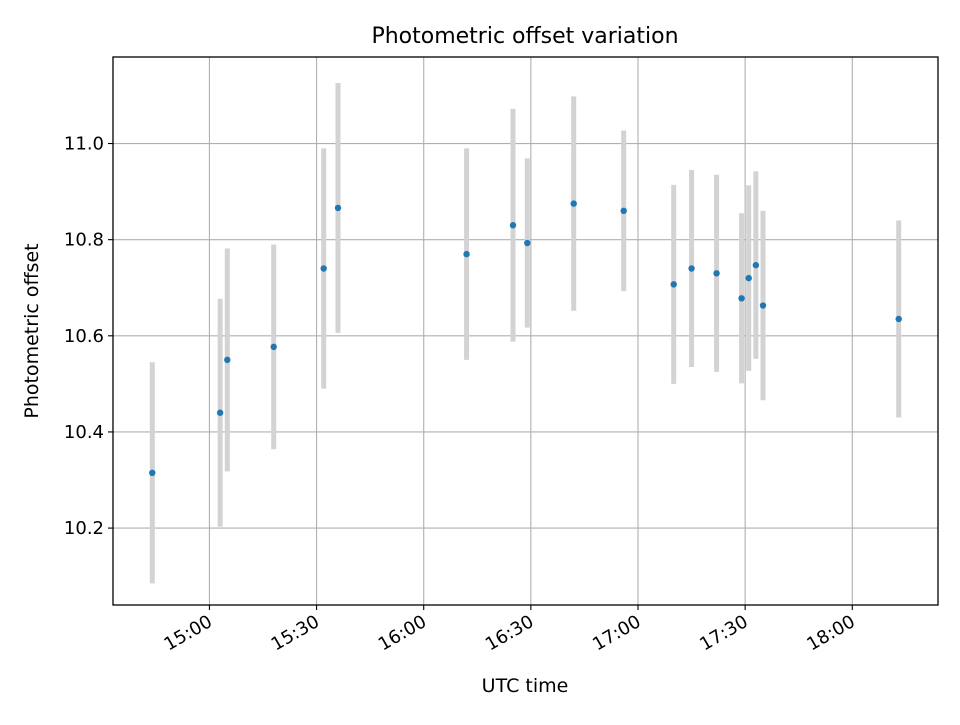  Describe the element at coordinates (525, 686) in the screenshot. I see `x-axis-label: UTC time` at that location.